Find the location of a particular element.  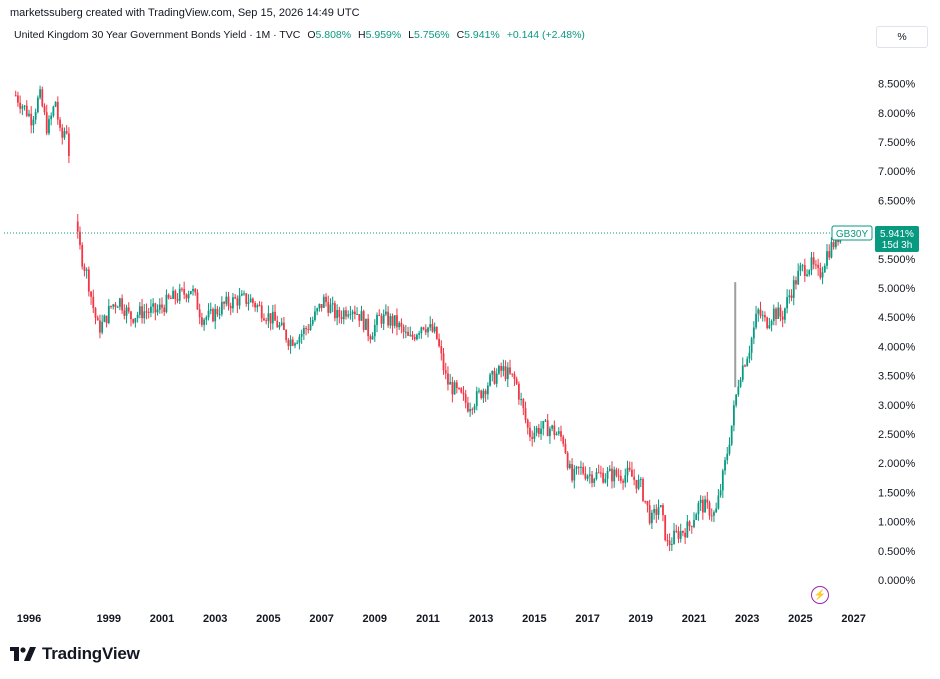

x-tick-label: 1996 is located at coordinates (29, 619).